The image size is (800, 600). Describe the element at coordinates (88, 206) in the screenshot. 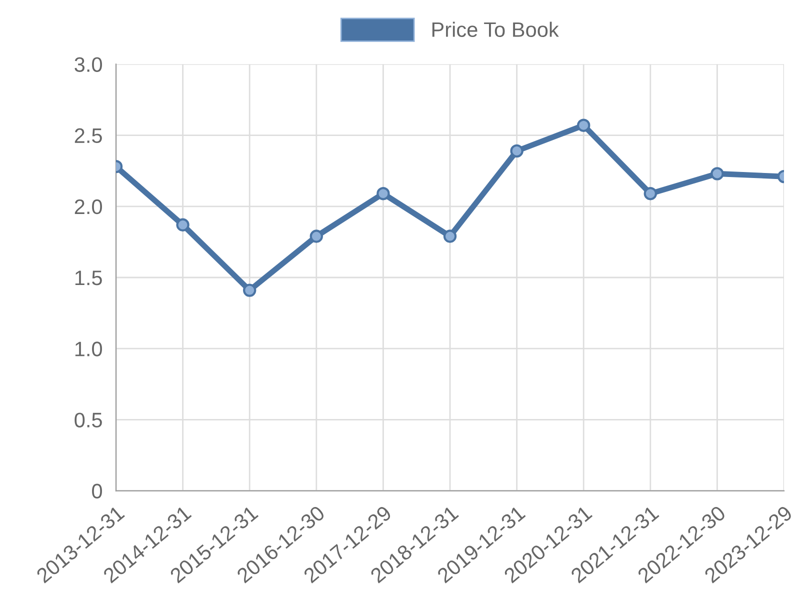

I see `y-tick-label: 2.0` at that location.